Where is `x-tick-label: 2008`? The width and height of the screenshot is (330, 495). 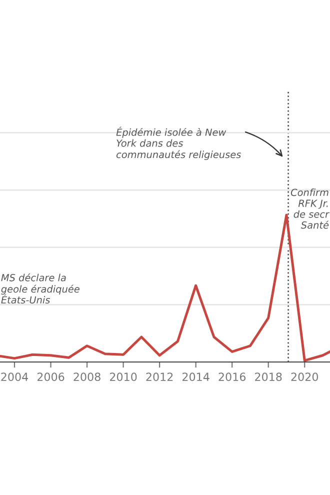 x-tick-label: 2008 is located at coordinates (87, 377).